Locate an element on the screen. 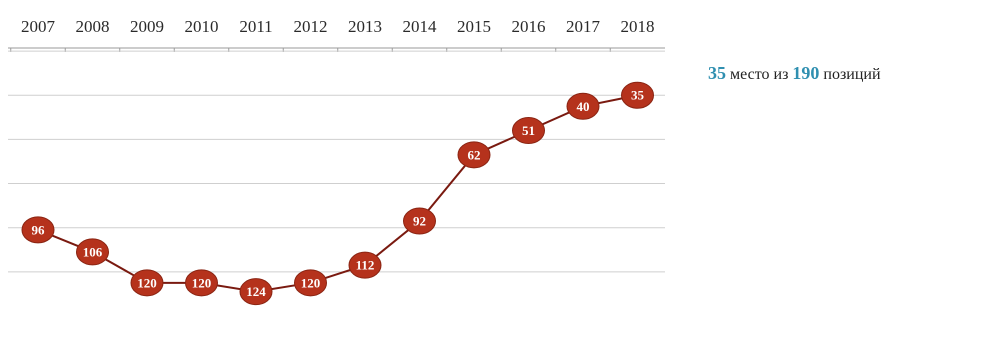  data-label: 112 is located at coordinates (365, 265).